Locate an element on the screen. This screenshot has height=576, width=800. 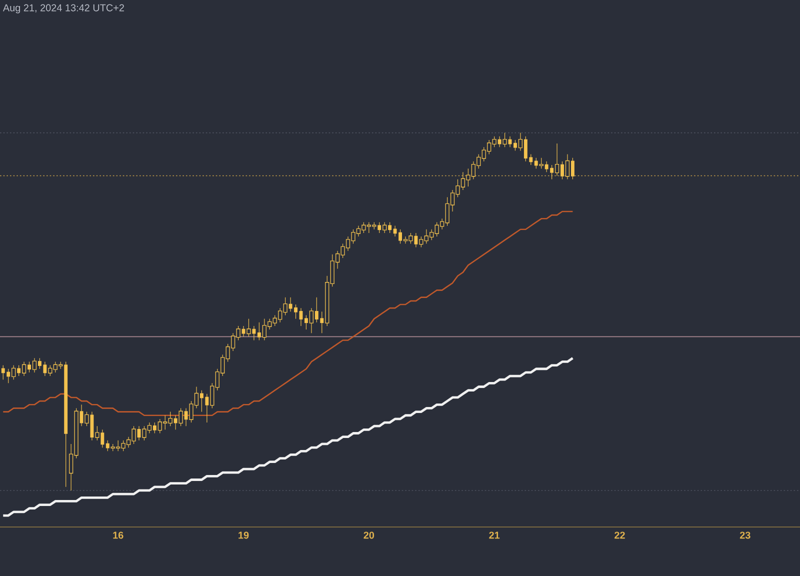
x-tick-label: 19 is located at coordinates (243, 535).